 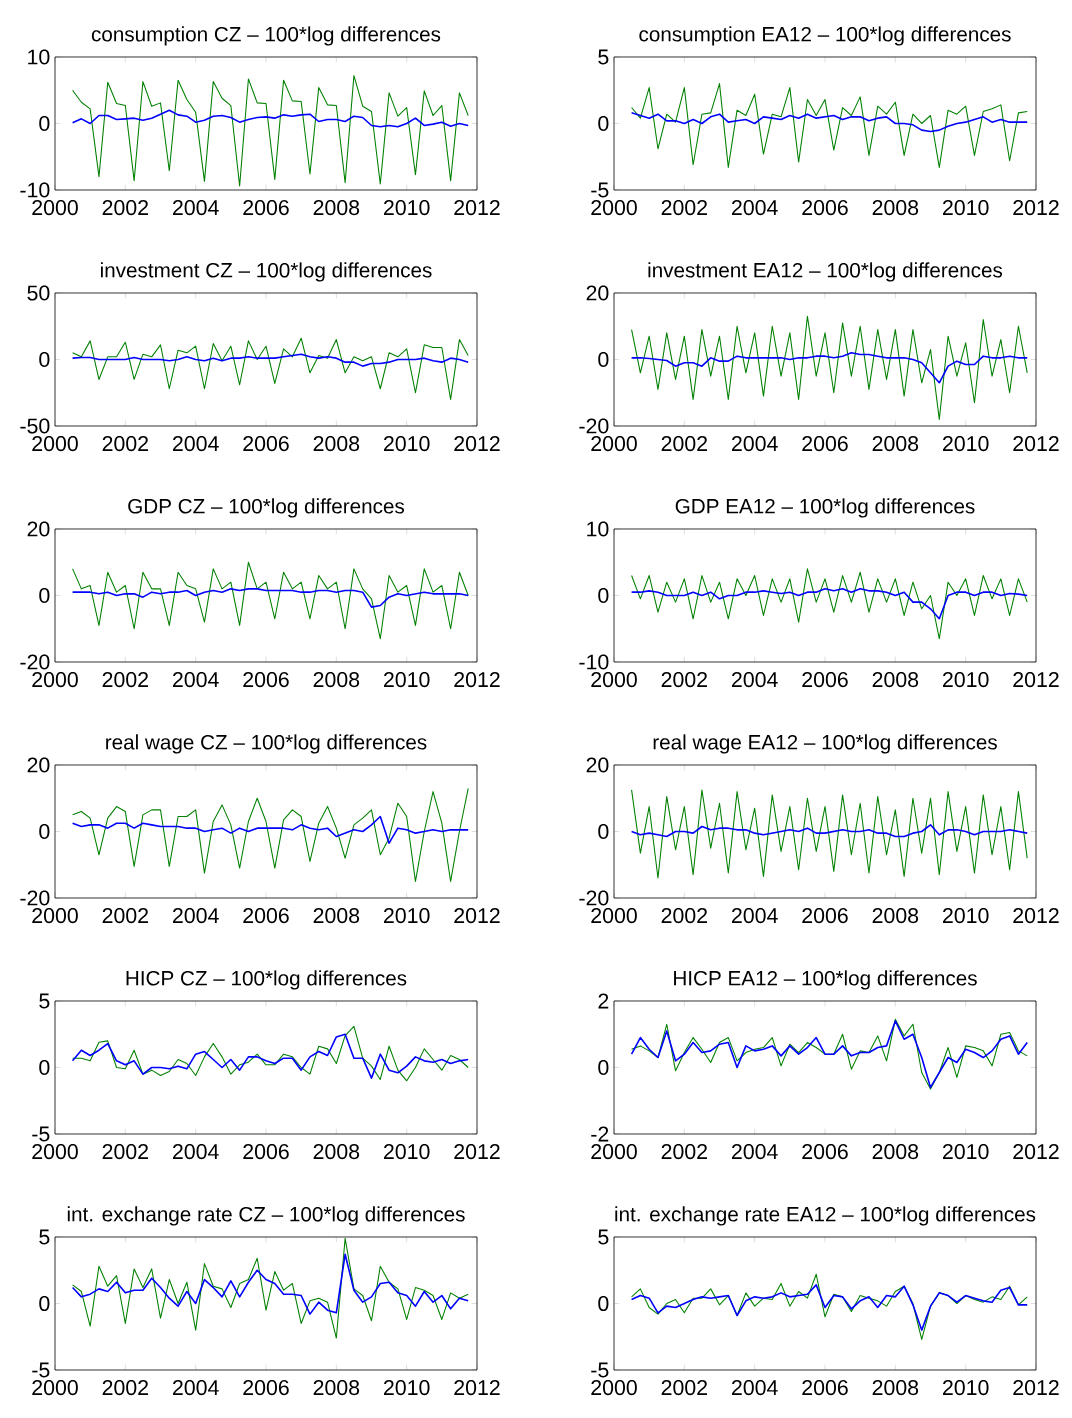 I want to click on y-tick-label: 50, so click(x=38, y=293).